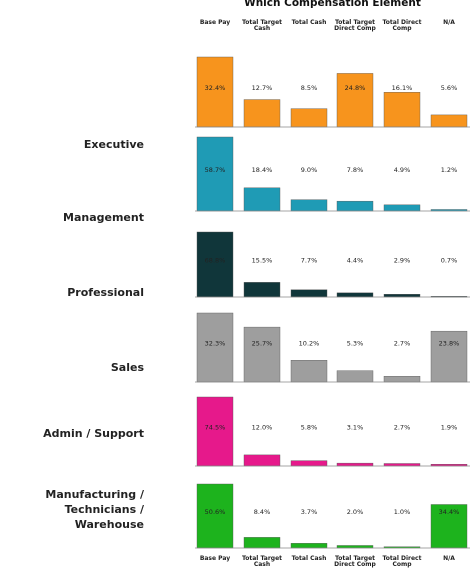 This screenshot has height=577, width=474. Describe the element at coordinates (262, 428) in the screenshot. I see `data-label: 12.0%` at that location.